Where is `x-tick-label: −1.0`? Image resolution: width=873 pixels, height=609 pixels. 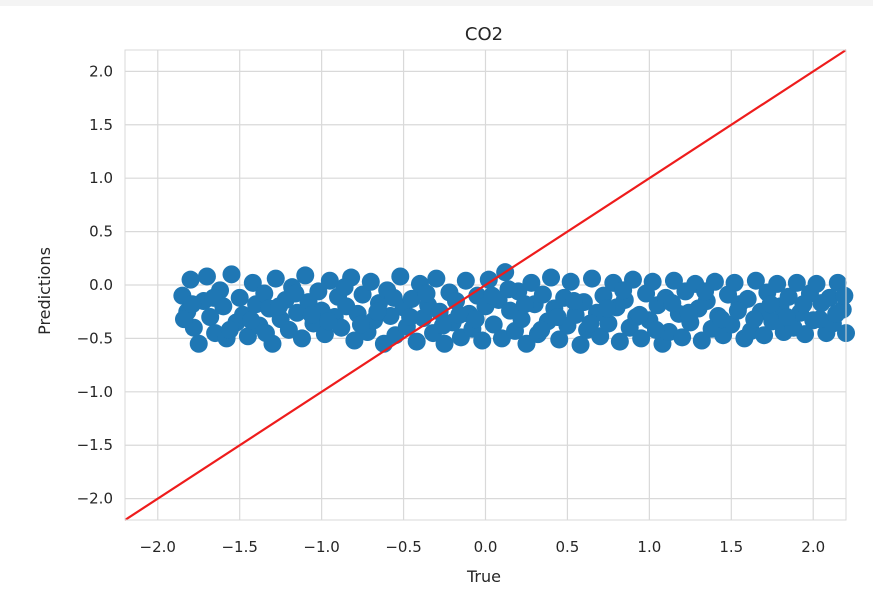
x-tick-label: −1.0 is located at coordinates (321, 547).